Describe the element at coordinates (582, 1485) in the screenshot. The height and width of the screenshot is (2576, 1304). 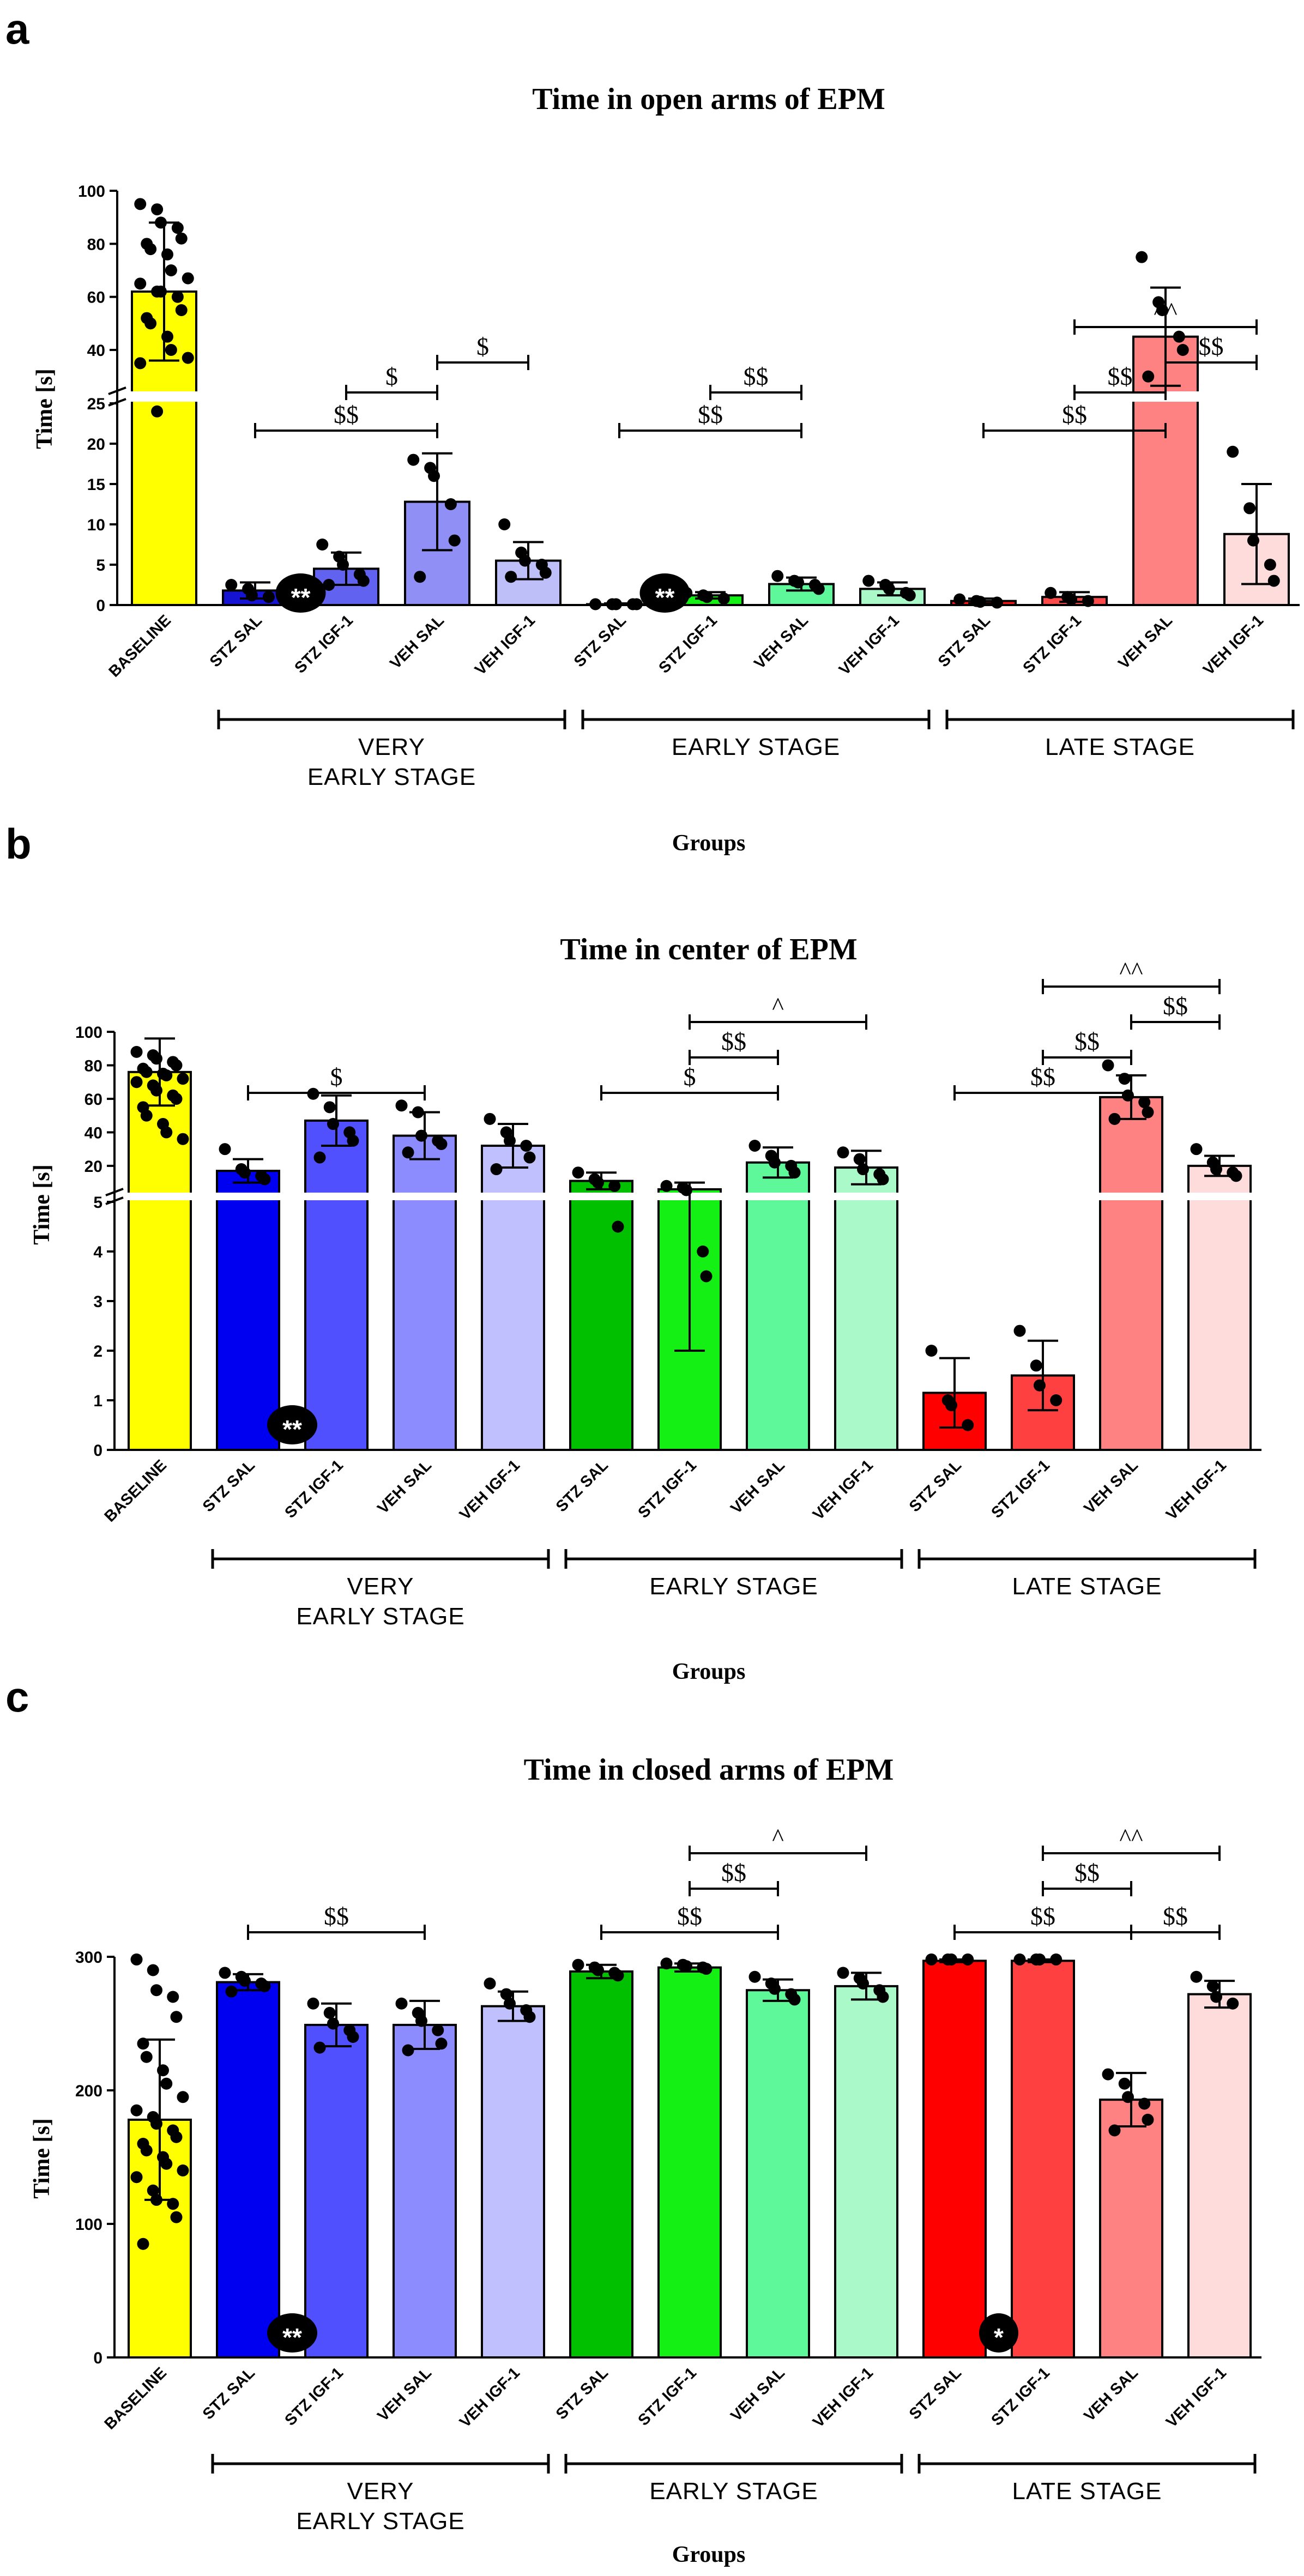
I see `category-label: STZ SAL` at that location.